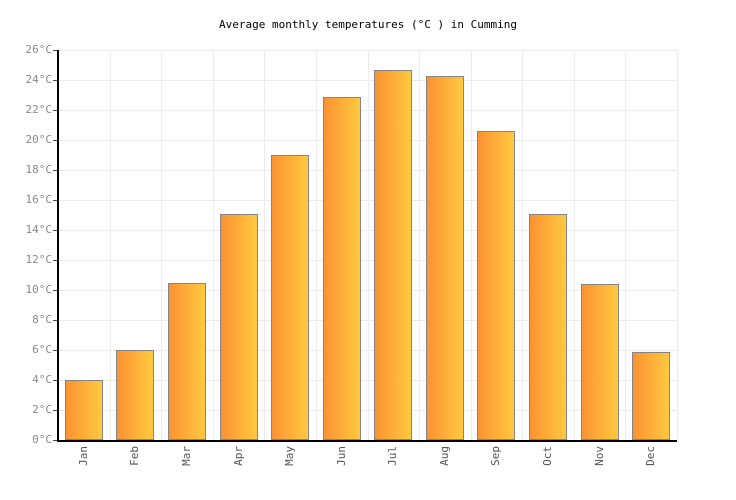 The height and width of the screenshot is (500, 736). Describe the element at coordinates (186, 456) in the screenshot. I see `x-axis-label-mar: Mar` at that location.